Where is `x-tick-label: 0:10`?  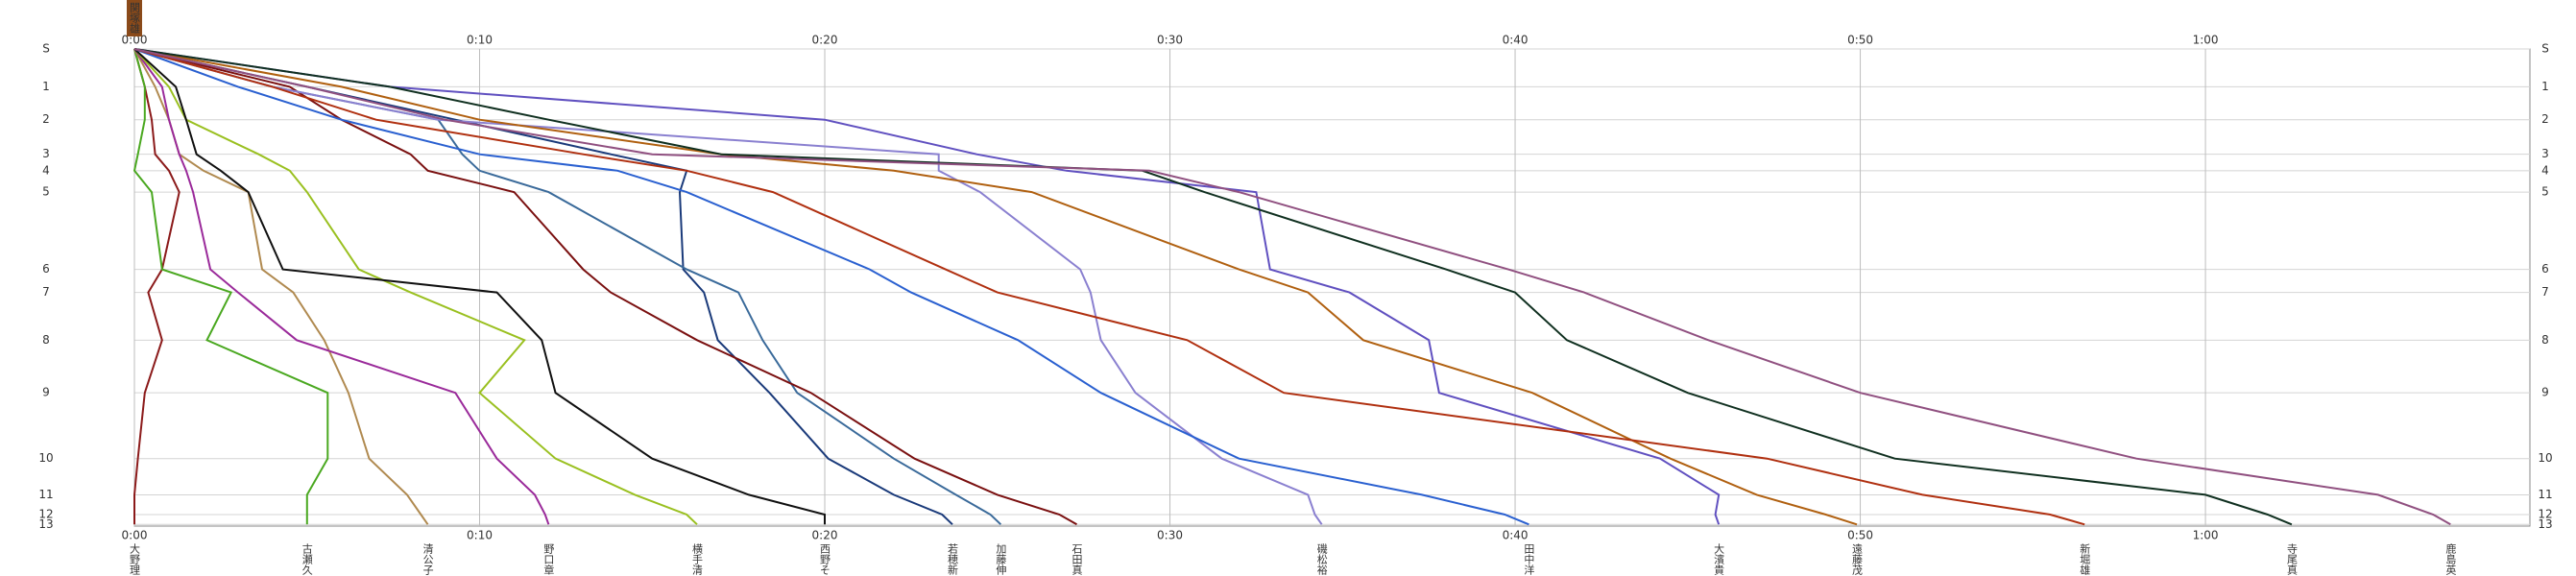 x-tick-label: 0:10 is located at coordinates (480, 535).